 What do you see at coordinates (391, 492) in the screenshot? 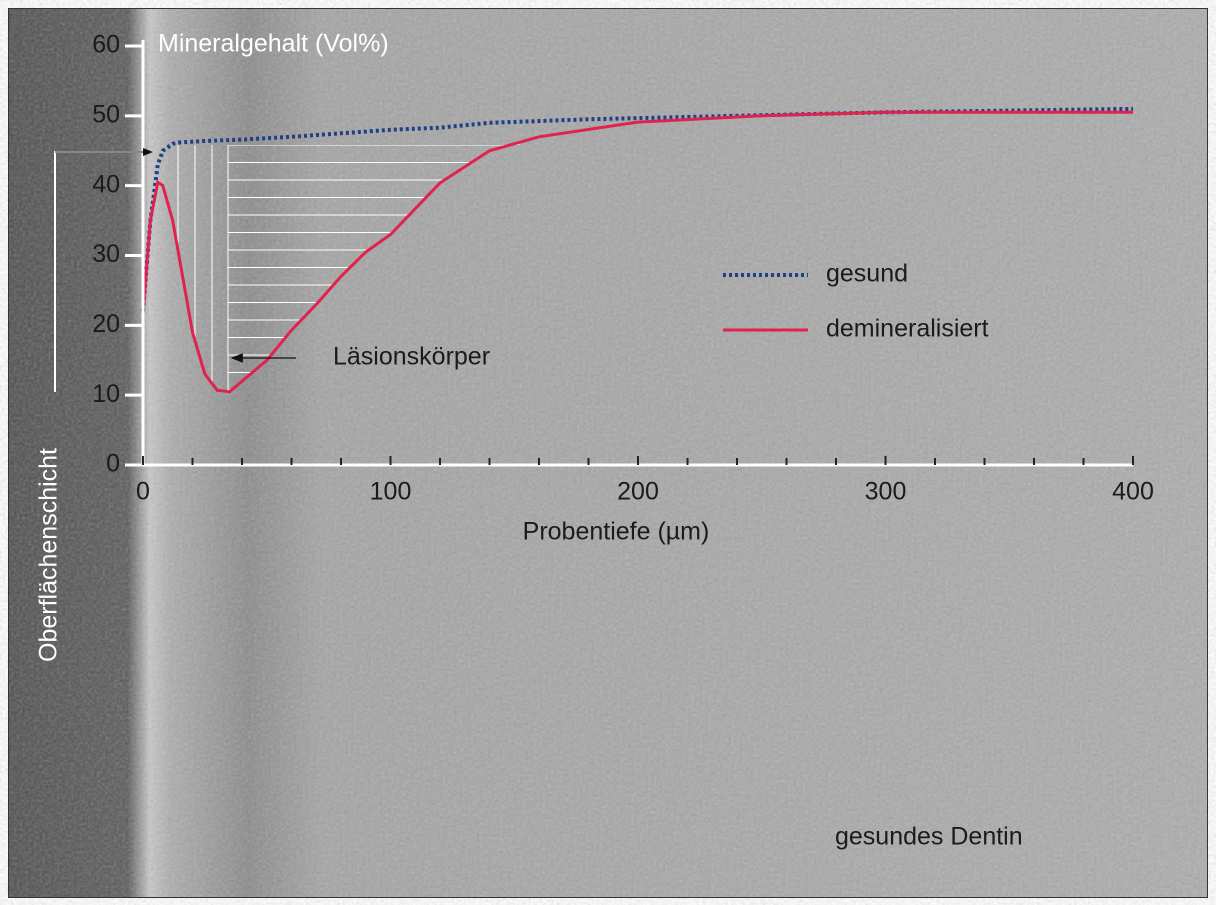
I see `x-tick-label: 100` at bounding box center [391, 492].